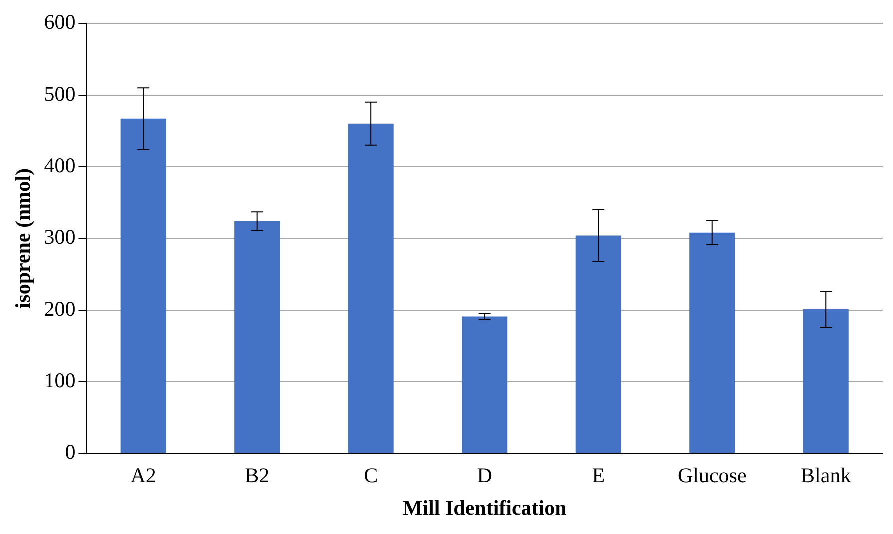 This screenshot has height=534, width=893. I want to click on x-tick-label: A2, so click(143, 476).